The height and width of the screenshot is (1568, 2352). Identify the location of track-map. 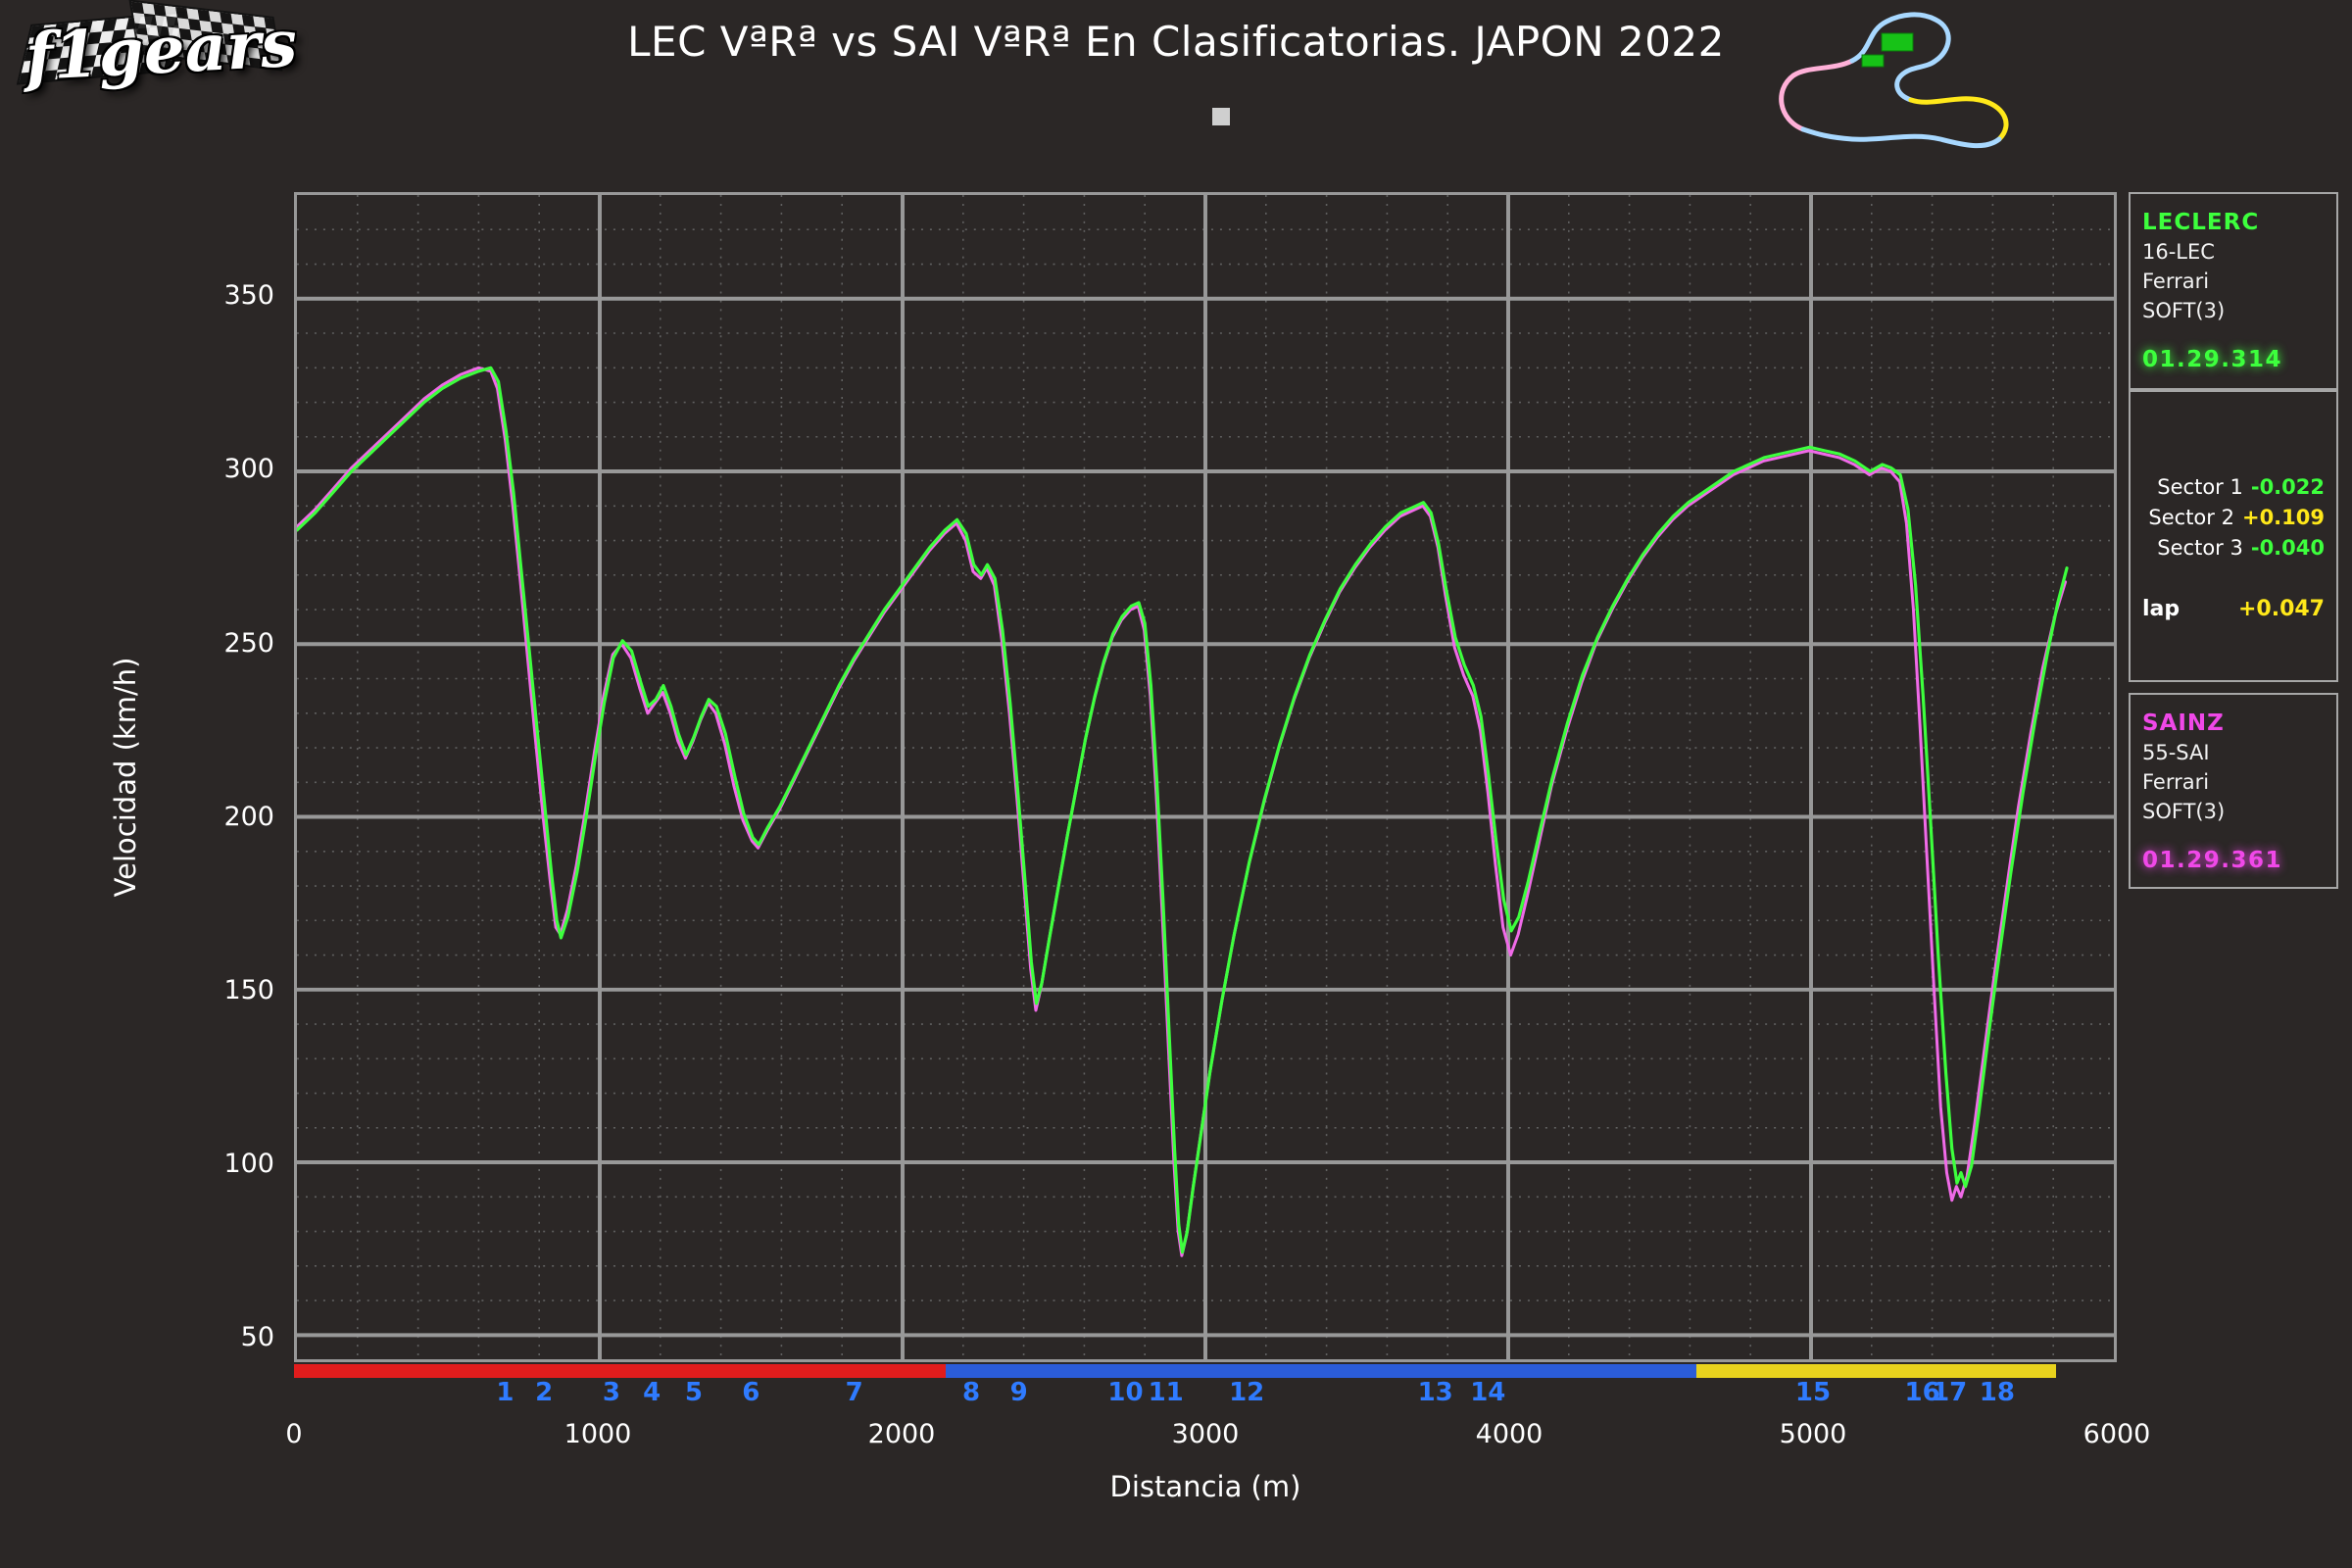
(1894, 80).